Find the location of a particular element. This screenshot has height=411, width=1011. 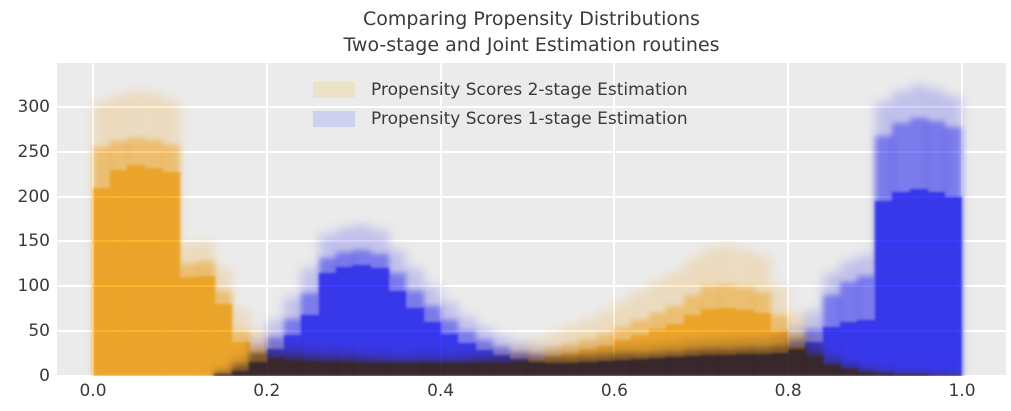

legend-item: Propensity Scores 2-stage Estimation is located at coordinates (500, 89).